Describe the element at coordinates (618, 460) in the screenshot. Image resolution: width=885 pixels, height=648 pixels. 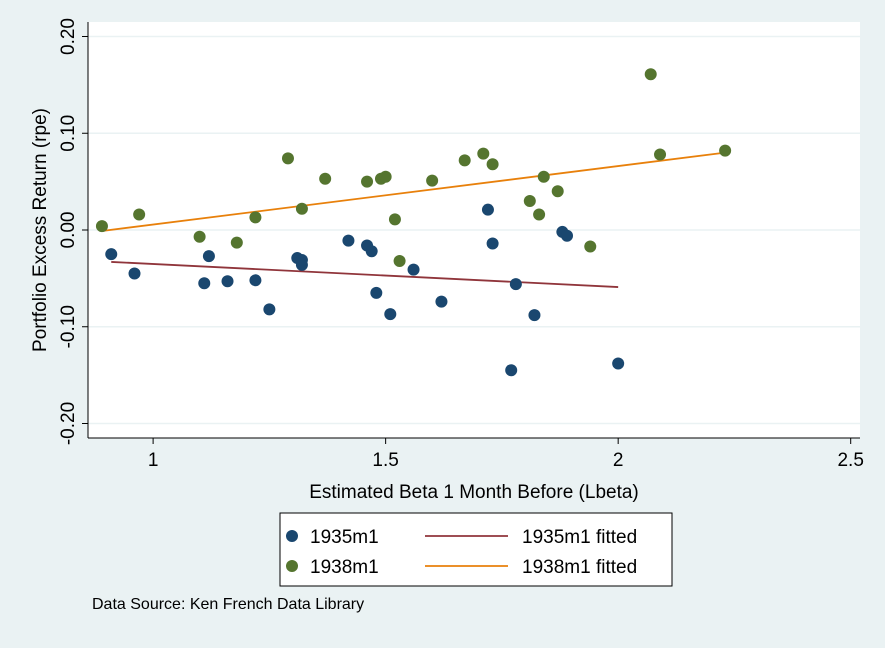
I see `x-tick-label: 2` at that location.